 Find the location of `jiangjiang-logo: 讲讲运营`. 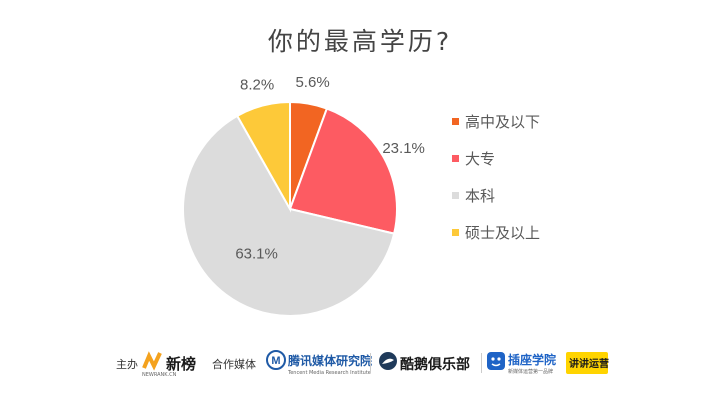

jiangjiang-logo: 讲讲运营 is located at coordinates (587, 363).